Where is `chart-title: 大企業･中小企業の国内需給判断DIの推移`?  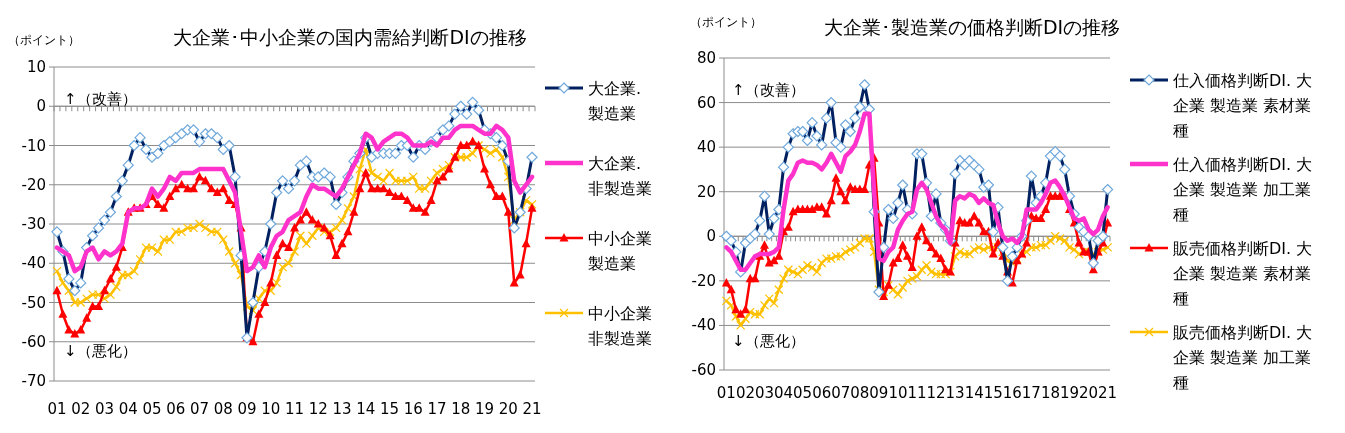 chart-title: 大企業･中小企業の国内需給判断DIの推移 is located at coordinates (350, 37).